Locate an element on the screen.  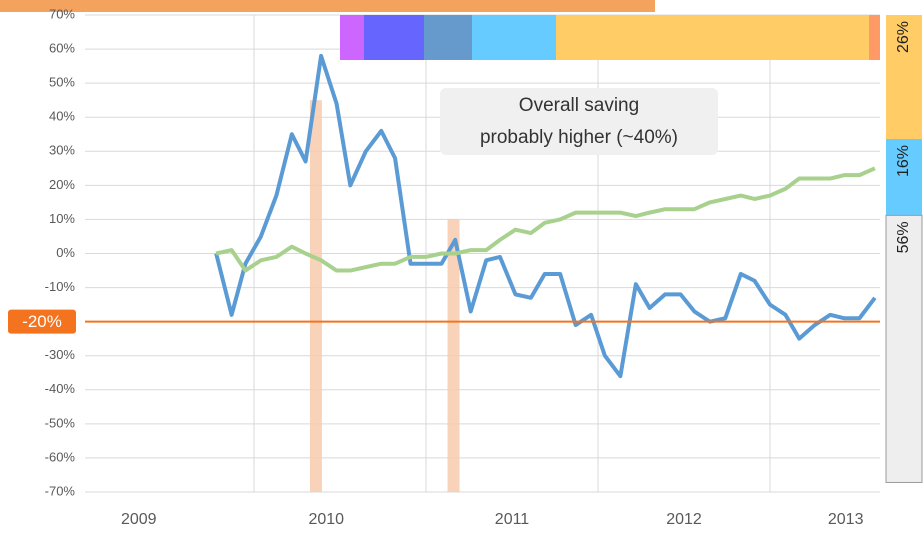
y-tick-label: 20% is located at coordinates (62, 184).